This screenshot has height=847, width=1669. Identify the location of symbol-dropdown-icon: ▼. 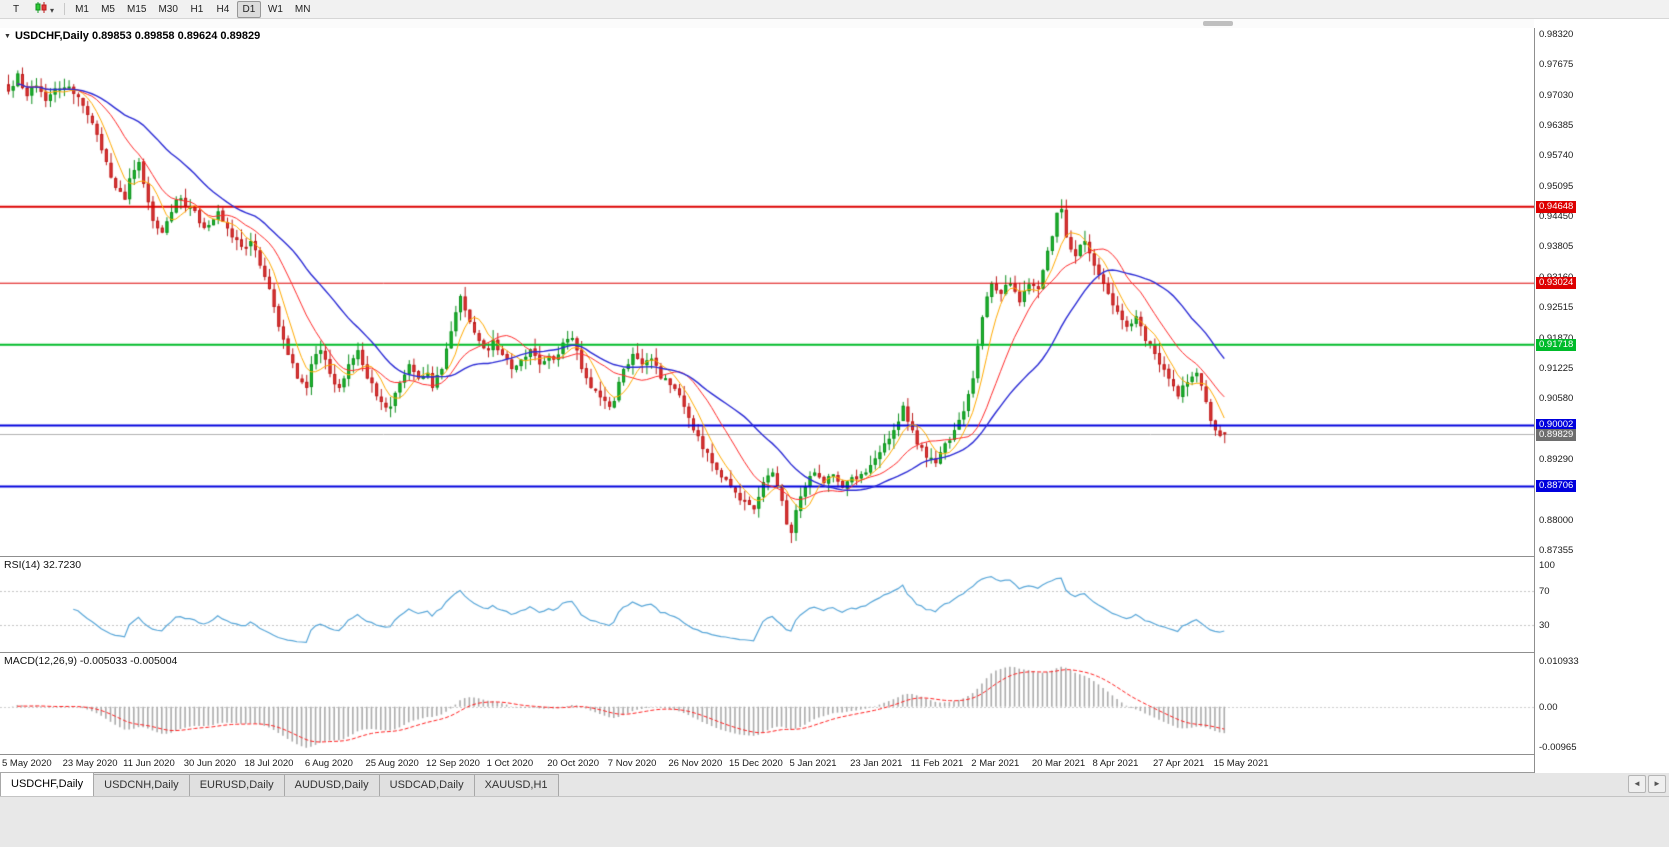
(7, 36).